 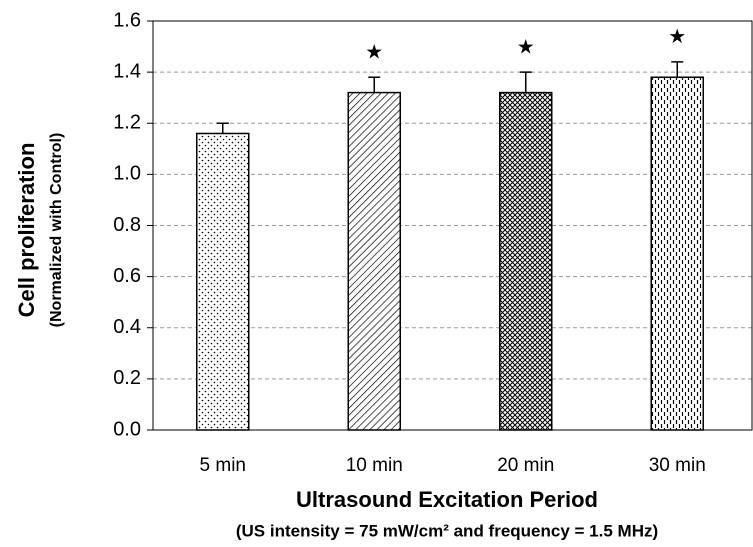 I want to click on y-axis-label: Cell proliferation, so click(x=26, y=230).